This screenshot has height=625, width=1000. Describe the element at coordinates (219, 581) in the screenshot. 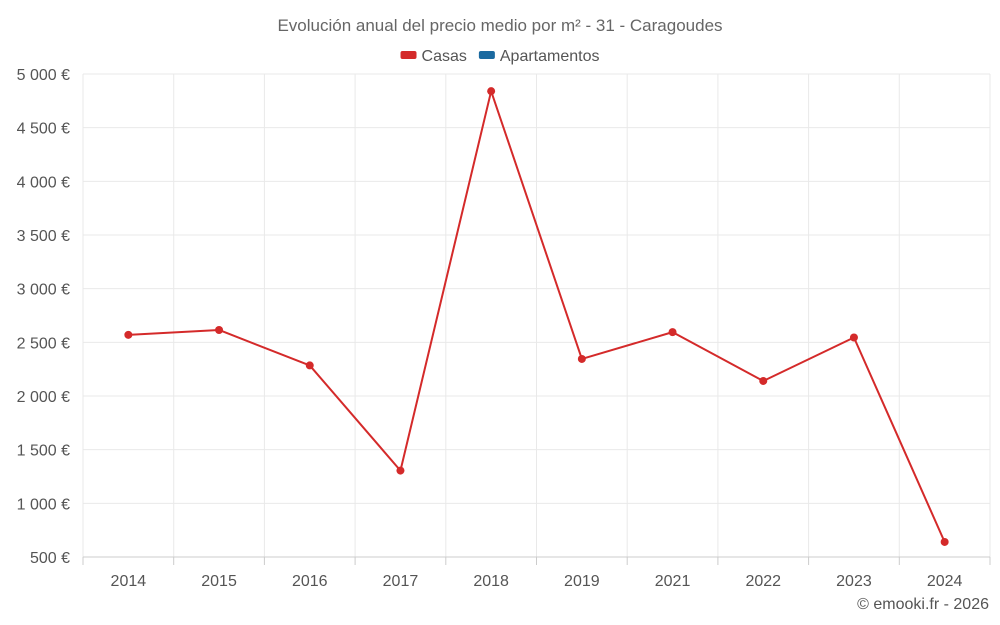

I see `x-tick-label: 2015` at that location.